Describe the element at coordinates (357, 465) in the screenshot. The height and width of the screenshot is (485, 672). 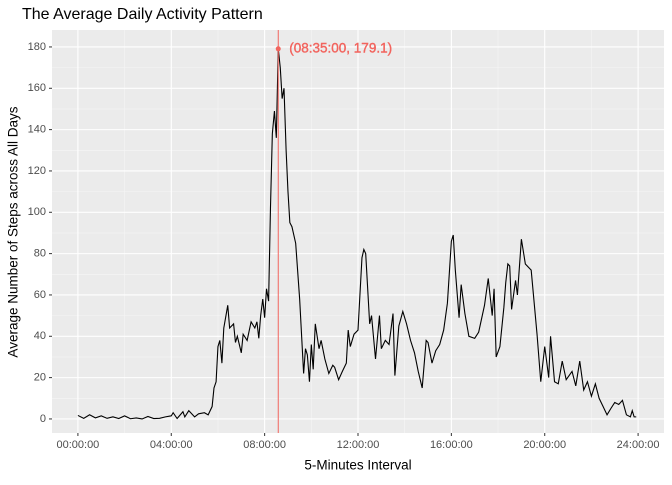
I see `x-axis-label: 5-Minutes Interval` at that location.